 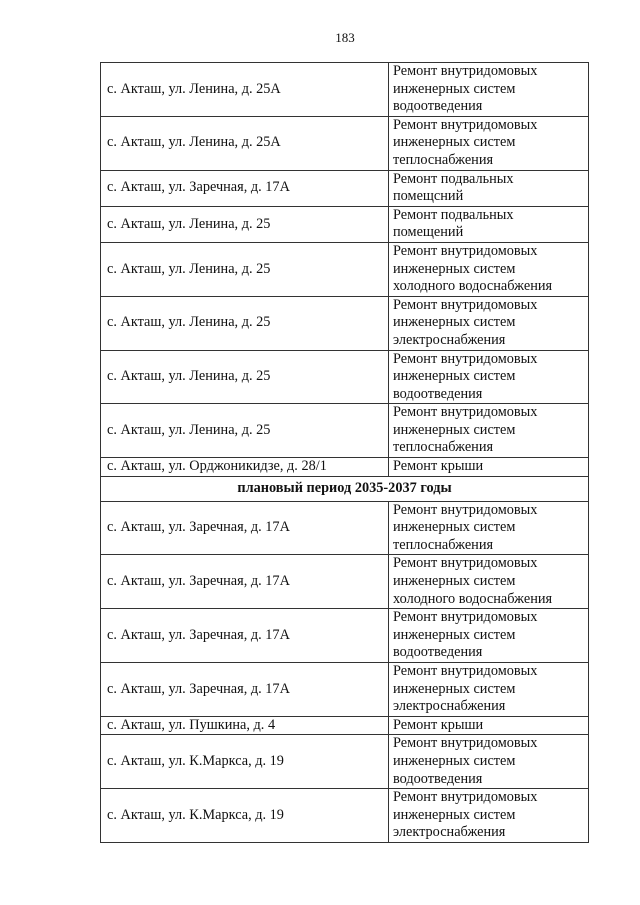 What do you see at coordinates (345, 37) in the screenshot?
I see `page-number: 183` at bounding box center [345, 37].